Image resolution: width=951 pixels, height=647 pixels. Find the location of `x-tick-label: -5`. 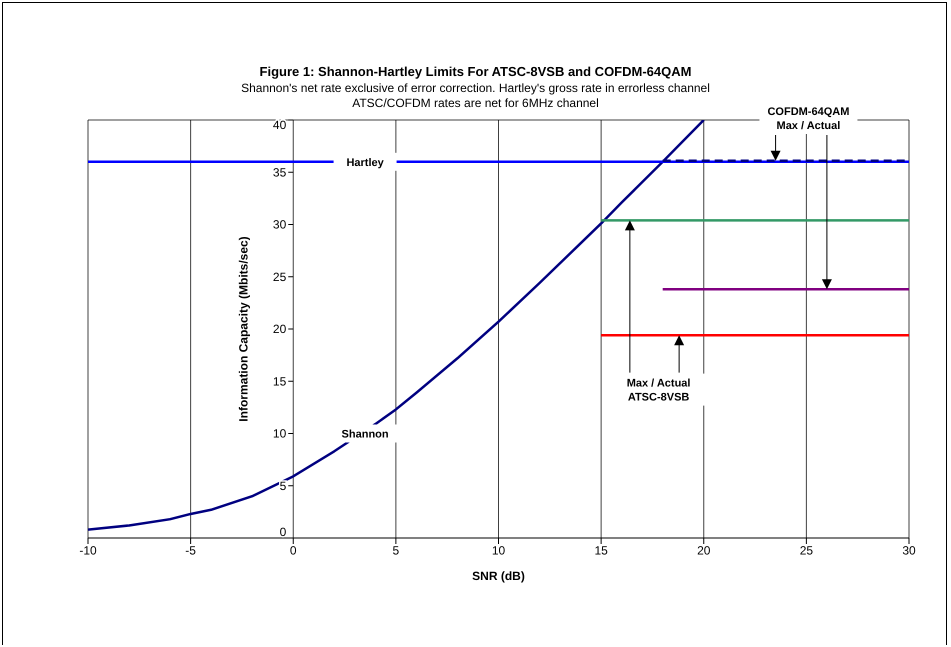

x-tick-label: -5 is located at coordinates (190, 551).